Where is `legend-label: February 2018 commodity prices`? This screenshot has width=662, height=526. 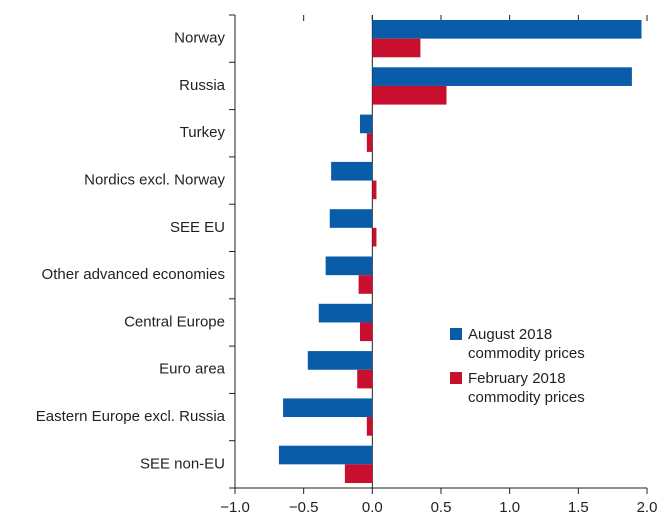 legend-label: February 2018 commodity prices is located at coordinates (526, 388).